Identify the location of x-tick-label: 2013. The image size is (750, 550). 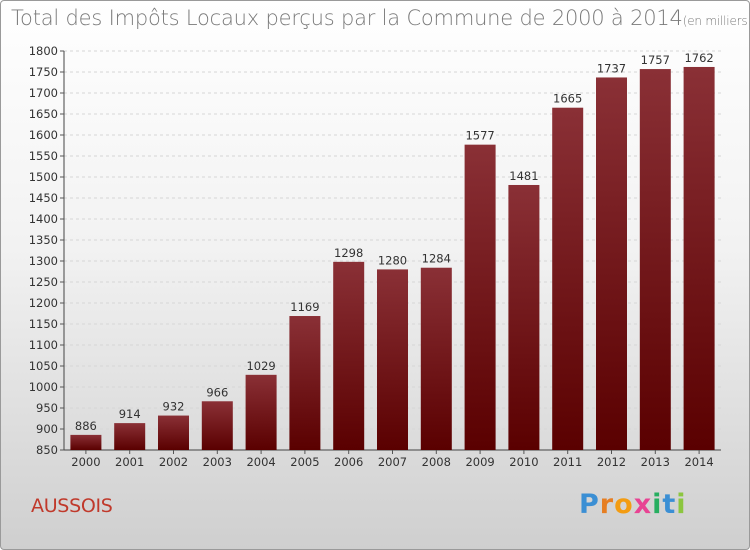
(655, 462).